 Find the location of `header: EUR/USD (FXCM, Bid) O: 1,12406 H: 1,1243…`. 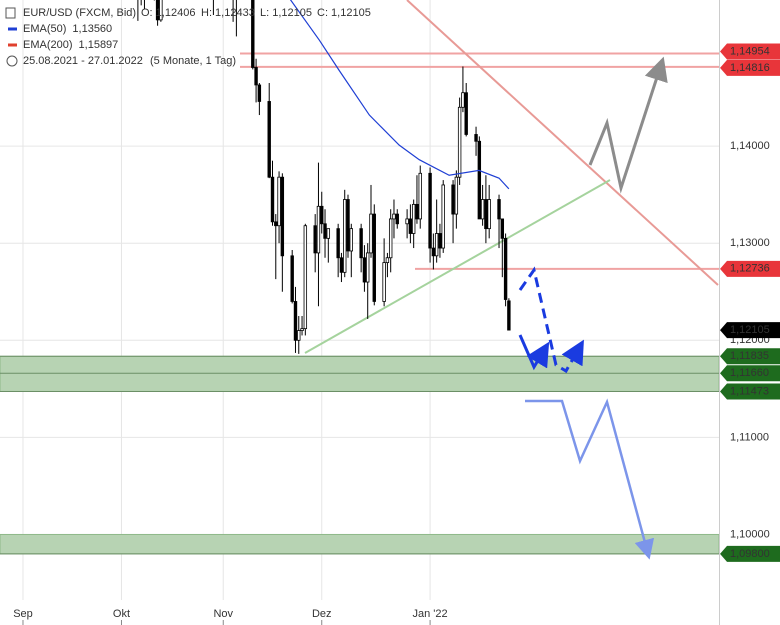

header: EUR/USD (FXCM, Bid) O: 1,12406 H: 1,1243… is located at coordinates (188, 37).